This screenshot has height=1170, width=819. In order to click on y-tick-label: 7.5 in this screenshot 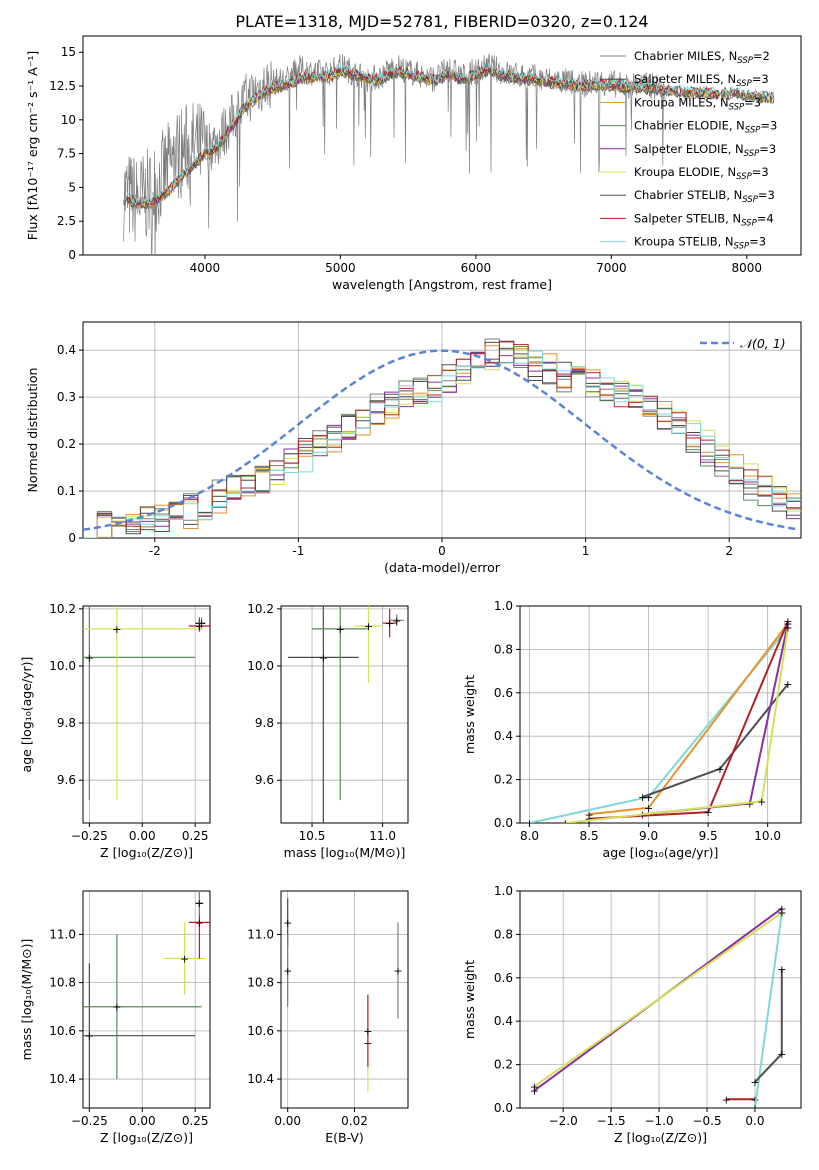, I will do `click(66, 154)`.